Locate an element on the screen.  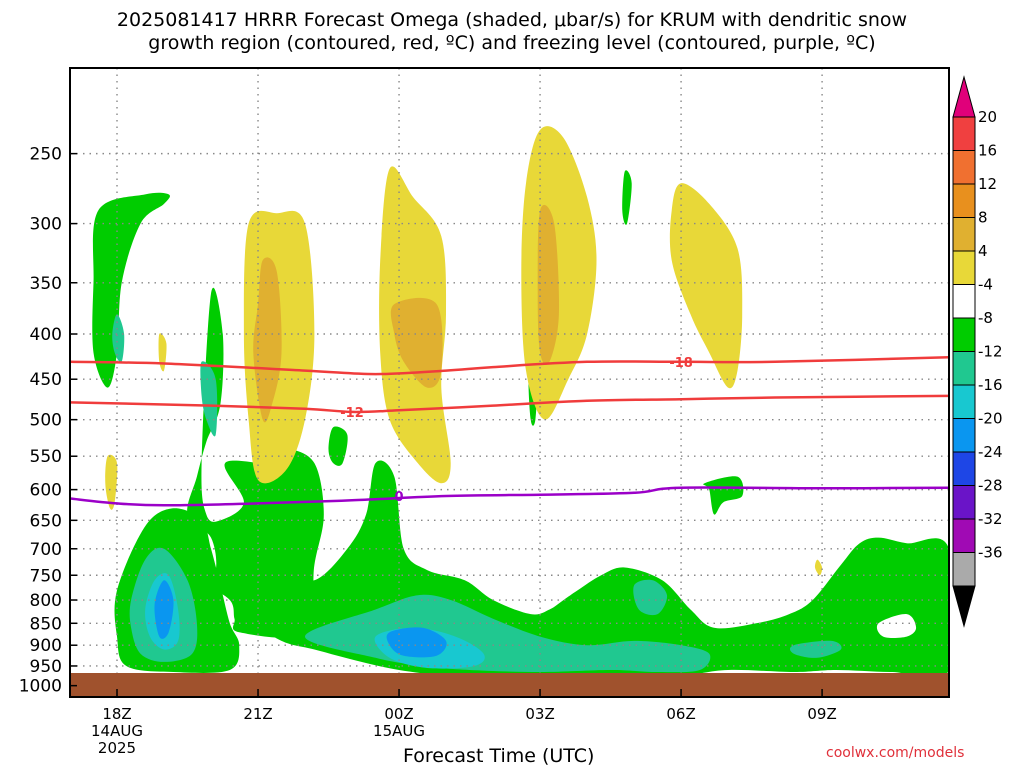
y-tick-label-1000: 1000 is located at coordinates (40, 687).